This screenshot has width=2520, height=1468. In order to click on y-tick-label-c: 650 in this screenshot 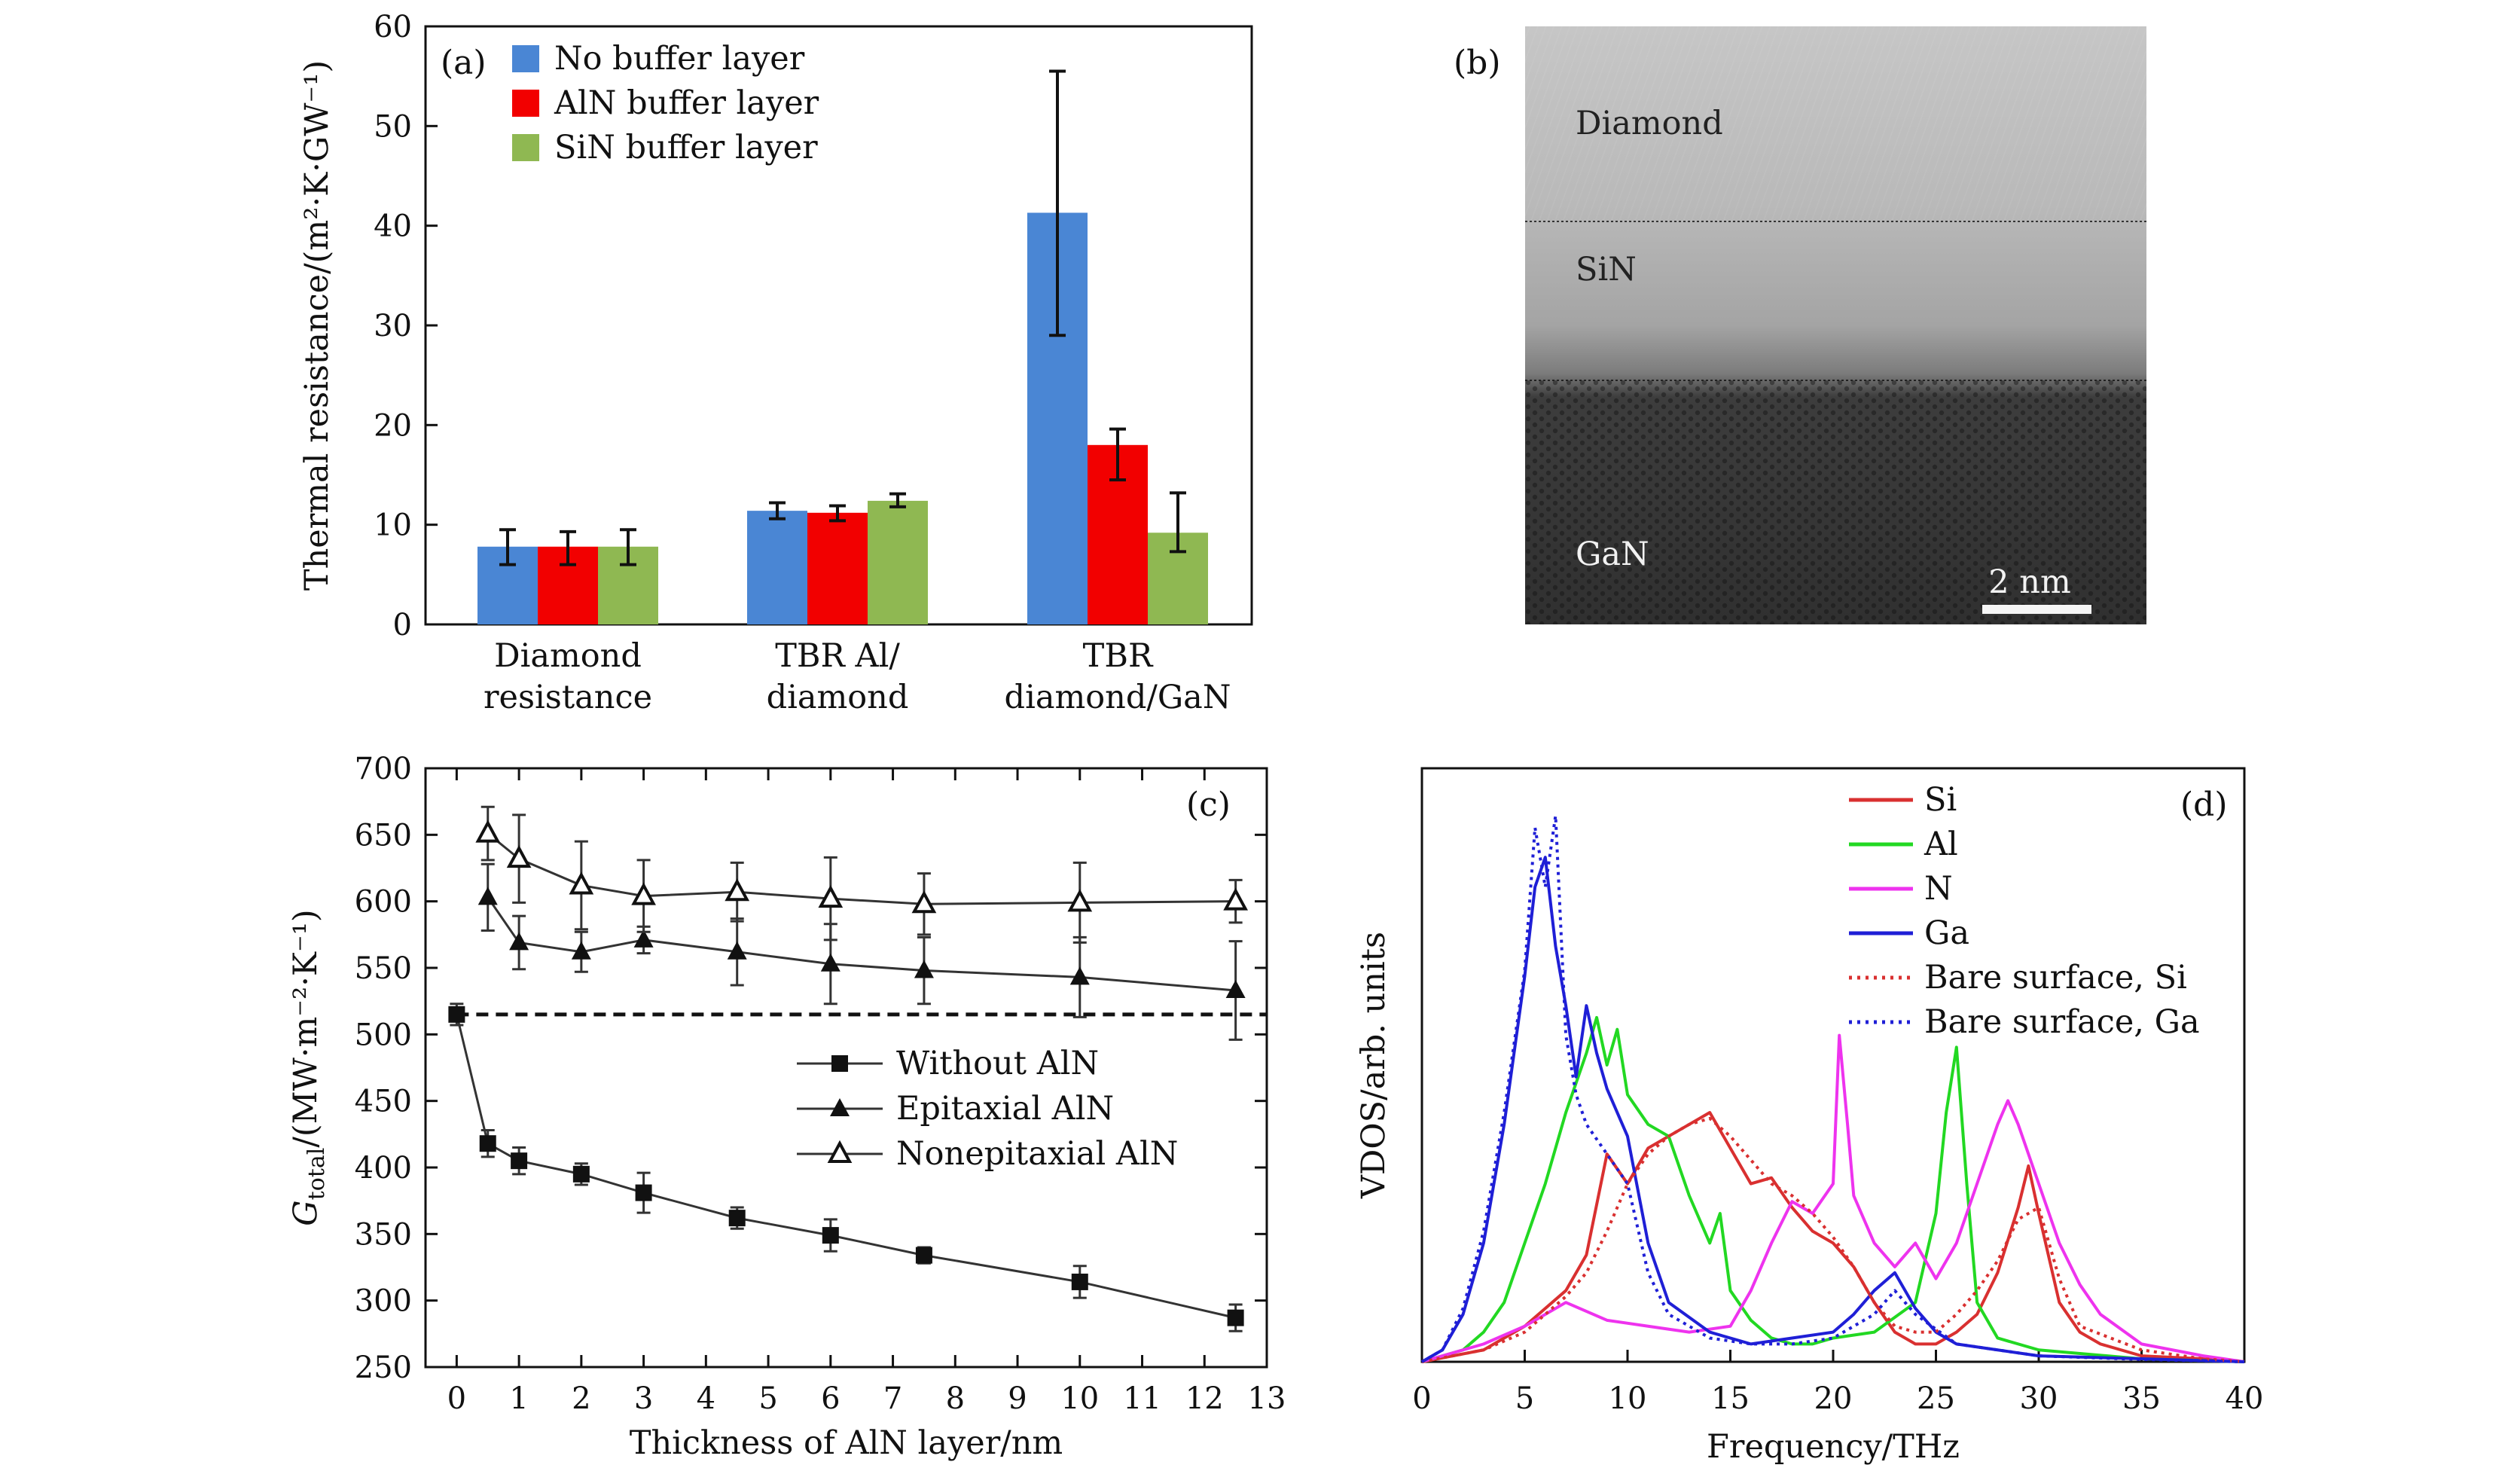, I will do `click(383, 836)`.